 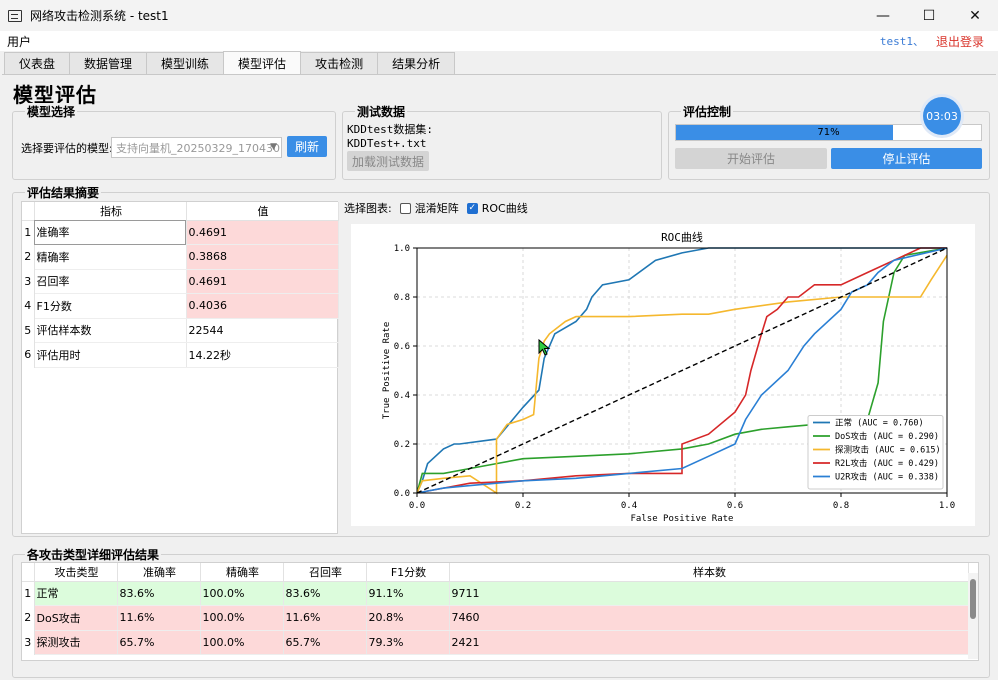 I want to click on header-accuracy: 准确率, so click(x=159, y=572).